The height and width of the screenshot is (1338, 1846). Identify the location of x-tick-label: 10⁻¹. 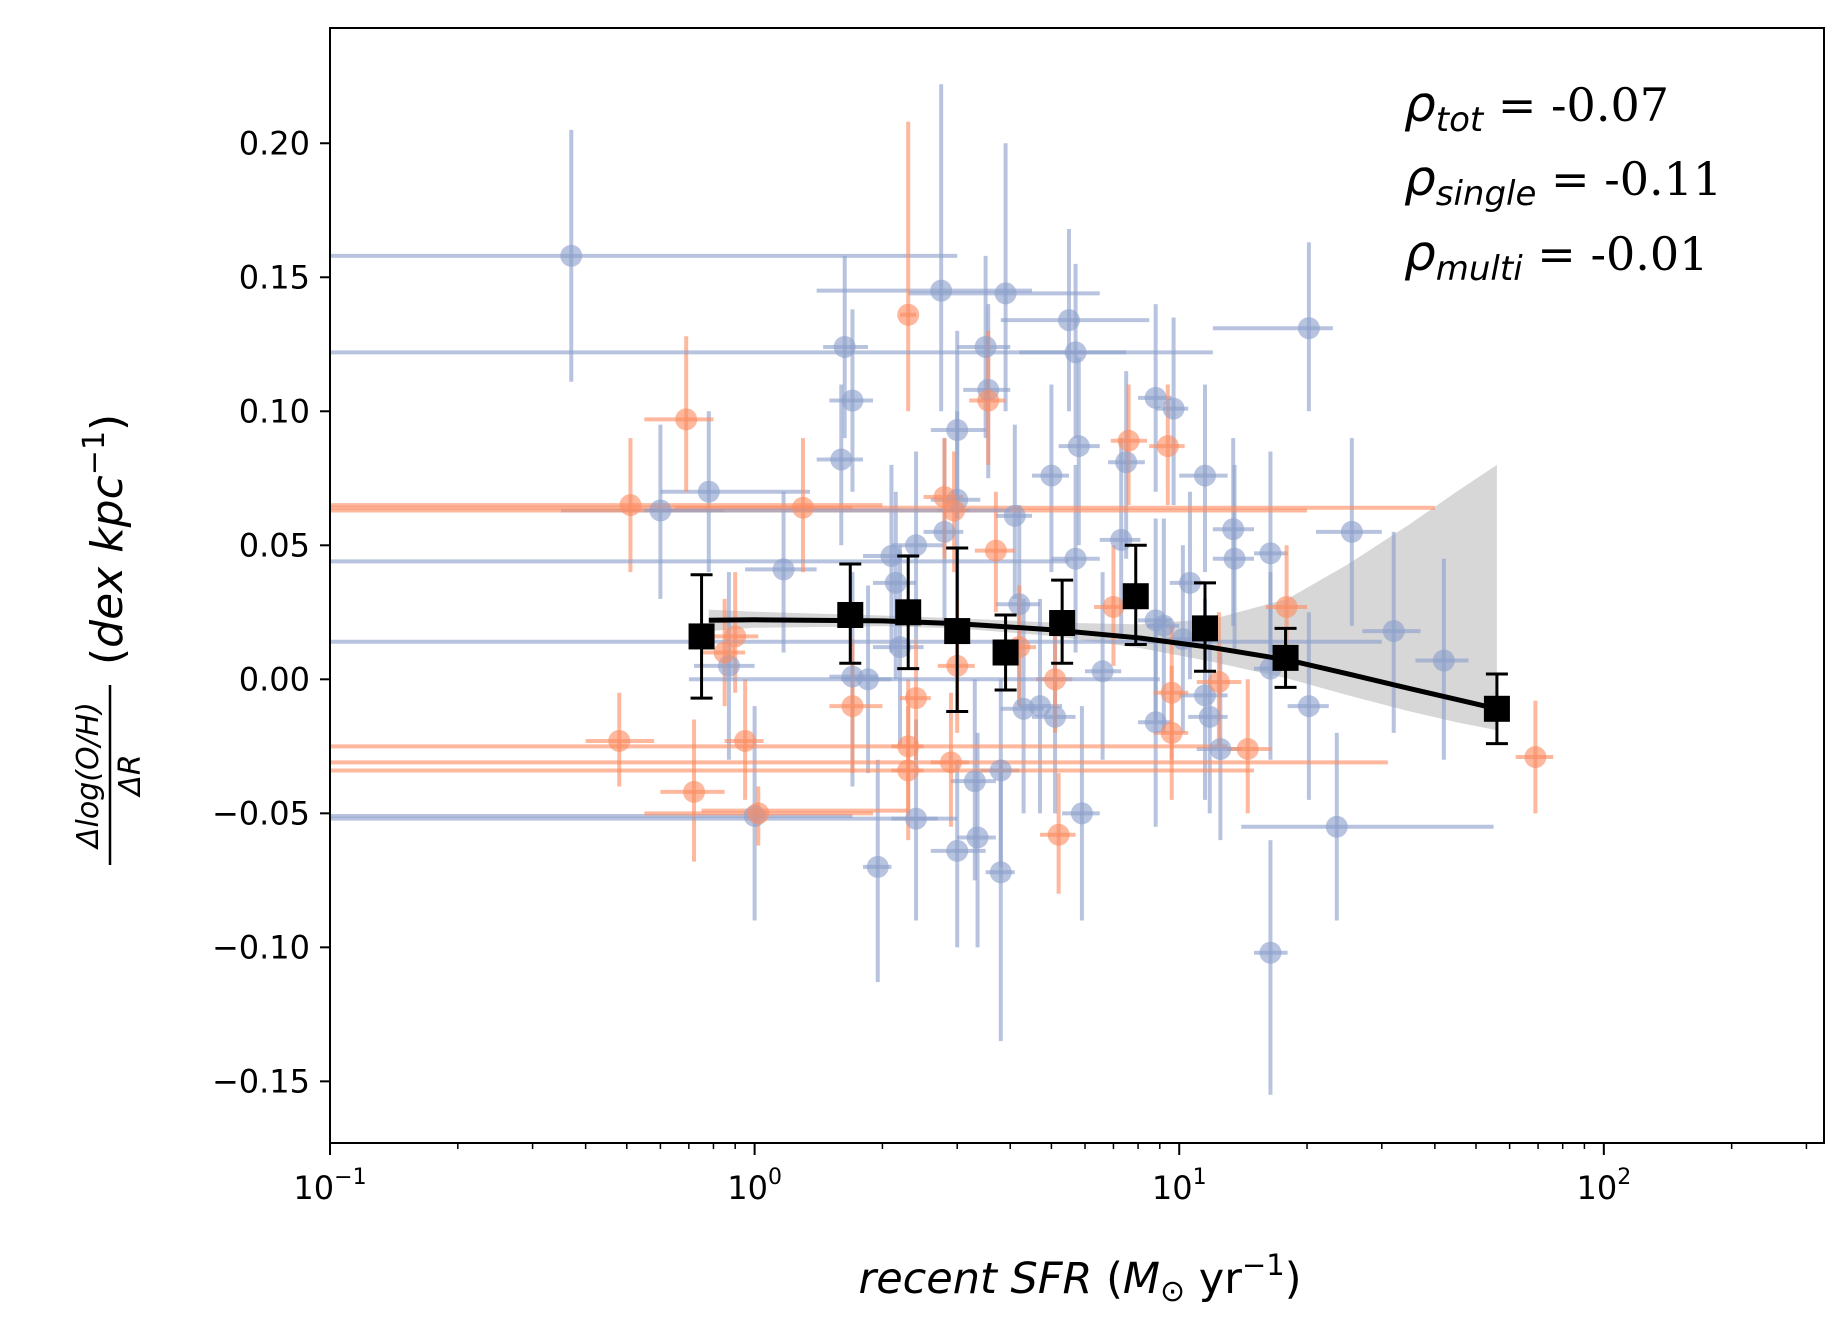
(329, 1186).